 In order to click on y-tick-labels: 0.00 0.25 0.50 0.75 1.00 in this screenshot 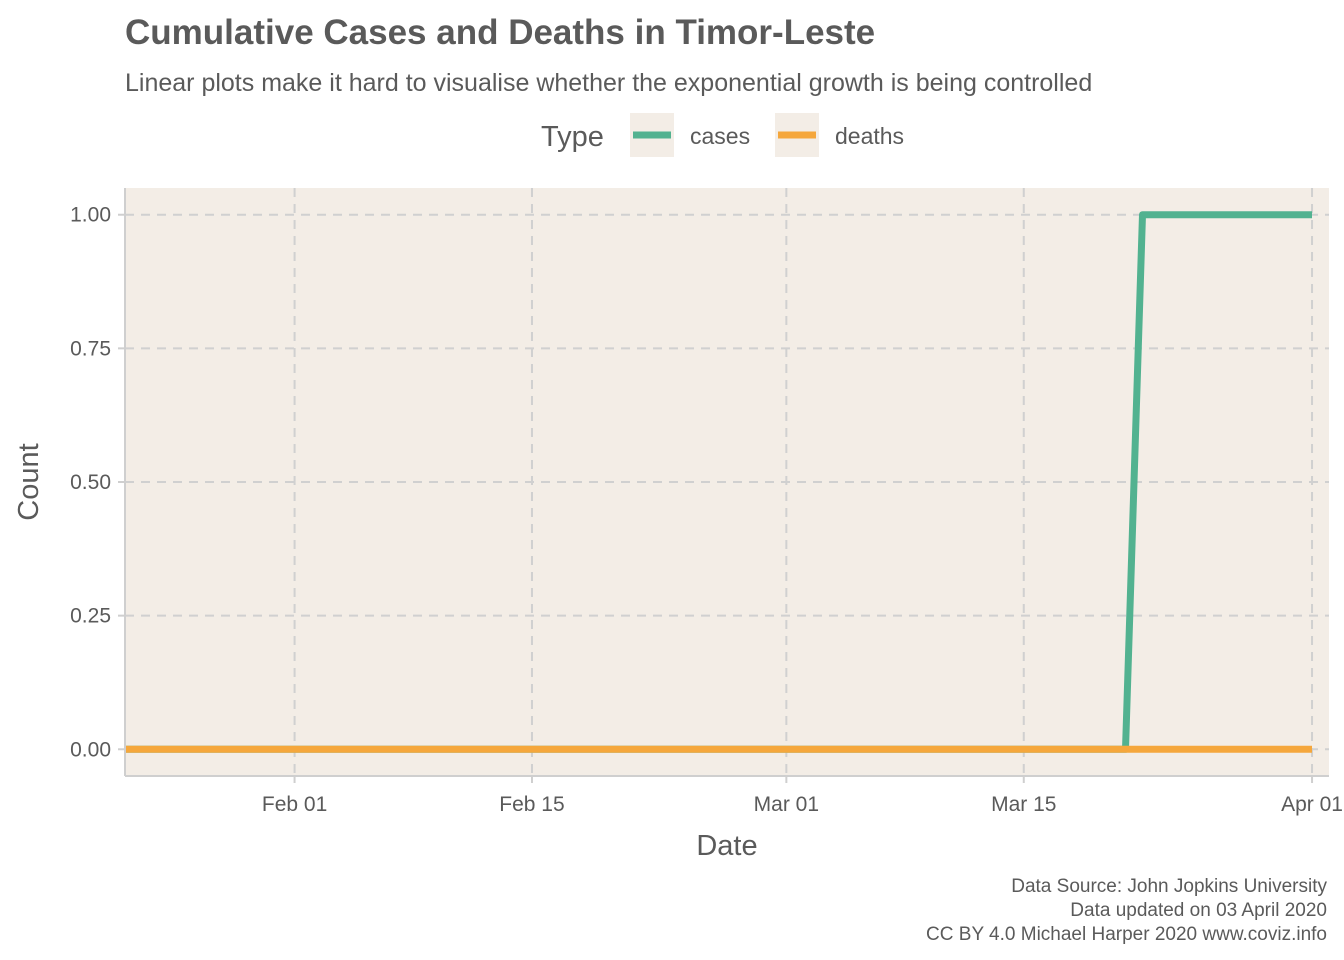, I will do `click(97, 482)`.